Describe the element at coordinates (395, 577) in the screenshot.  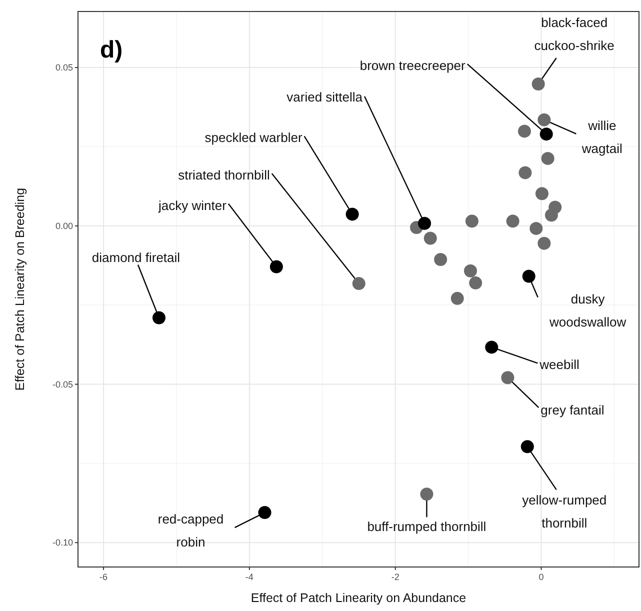
I see `x-tick-label: -2` at that location.